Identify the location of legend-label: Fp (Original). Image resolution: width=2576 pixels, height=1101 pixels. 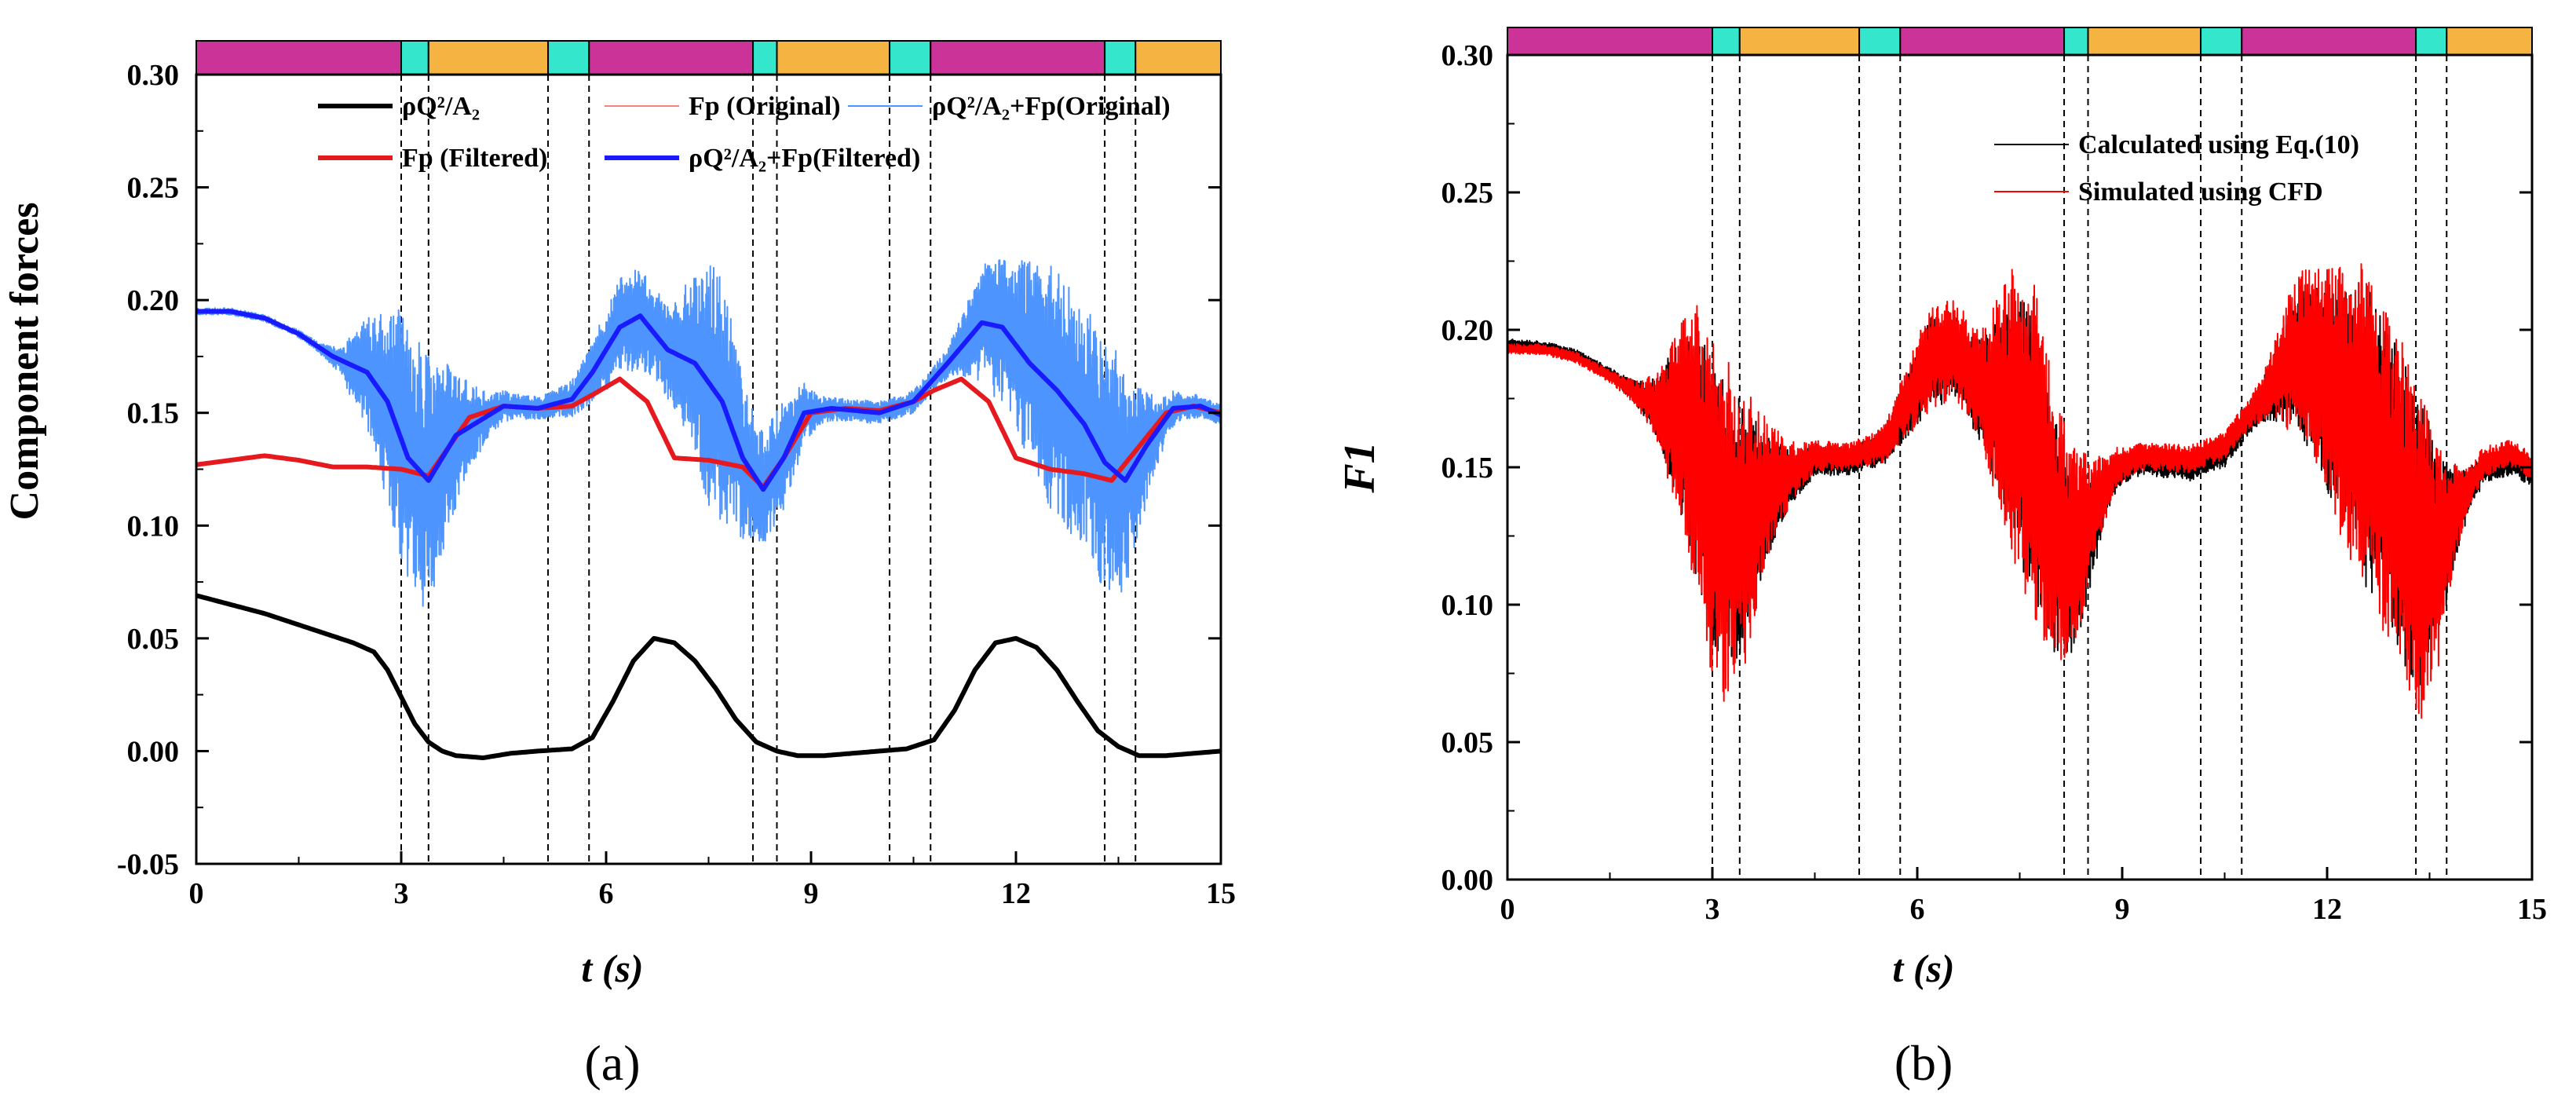
(765, 106).